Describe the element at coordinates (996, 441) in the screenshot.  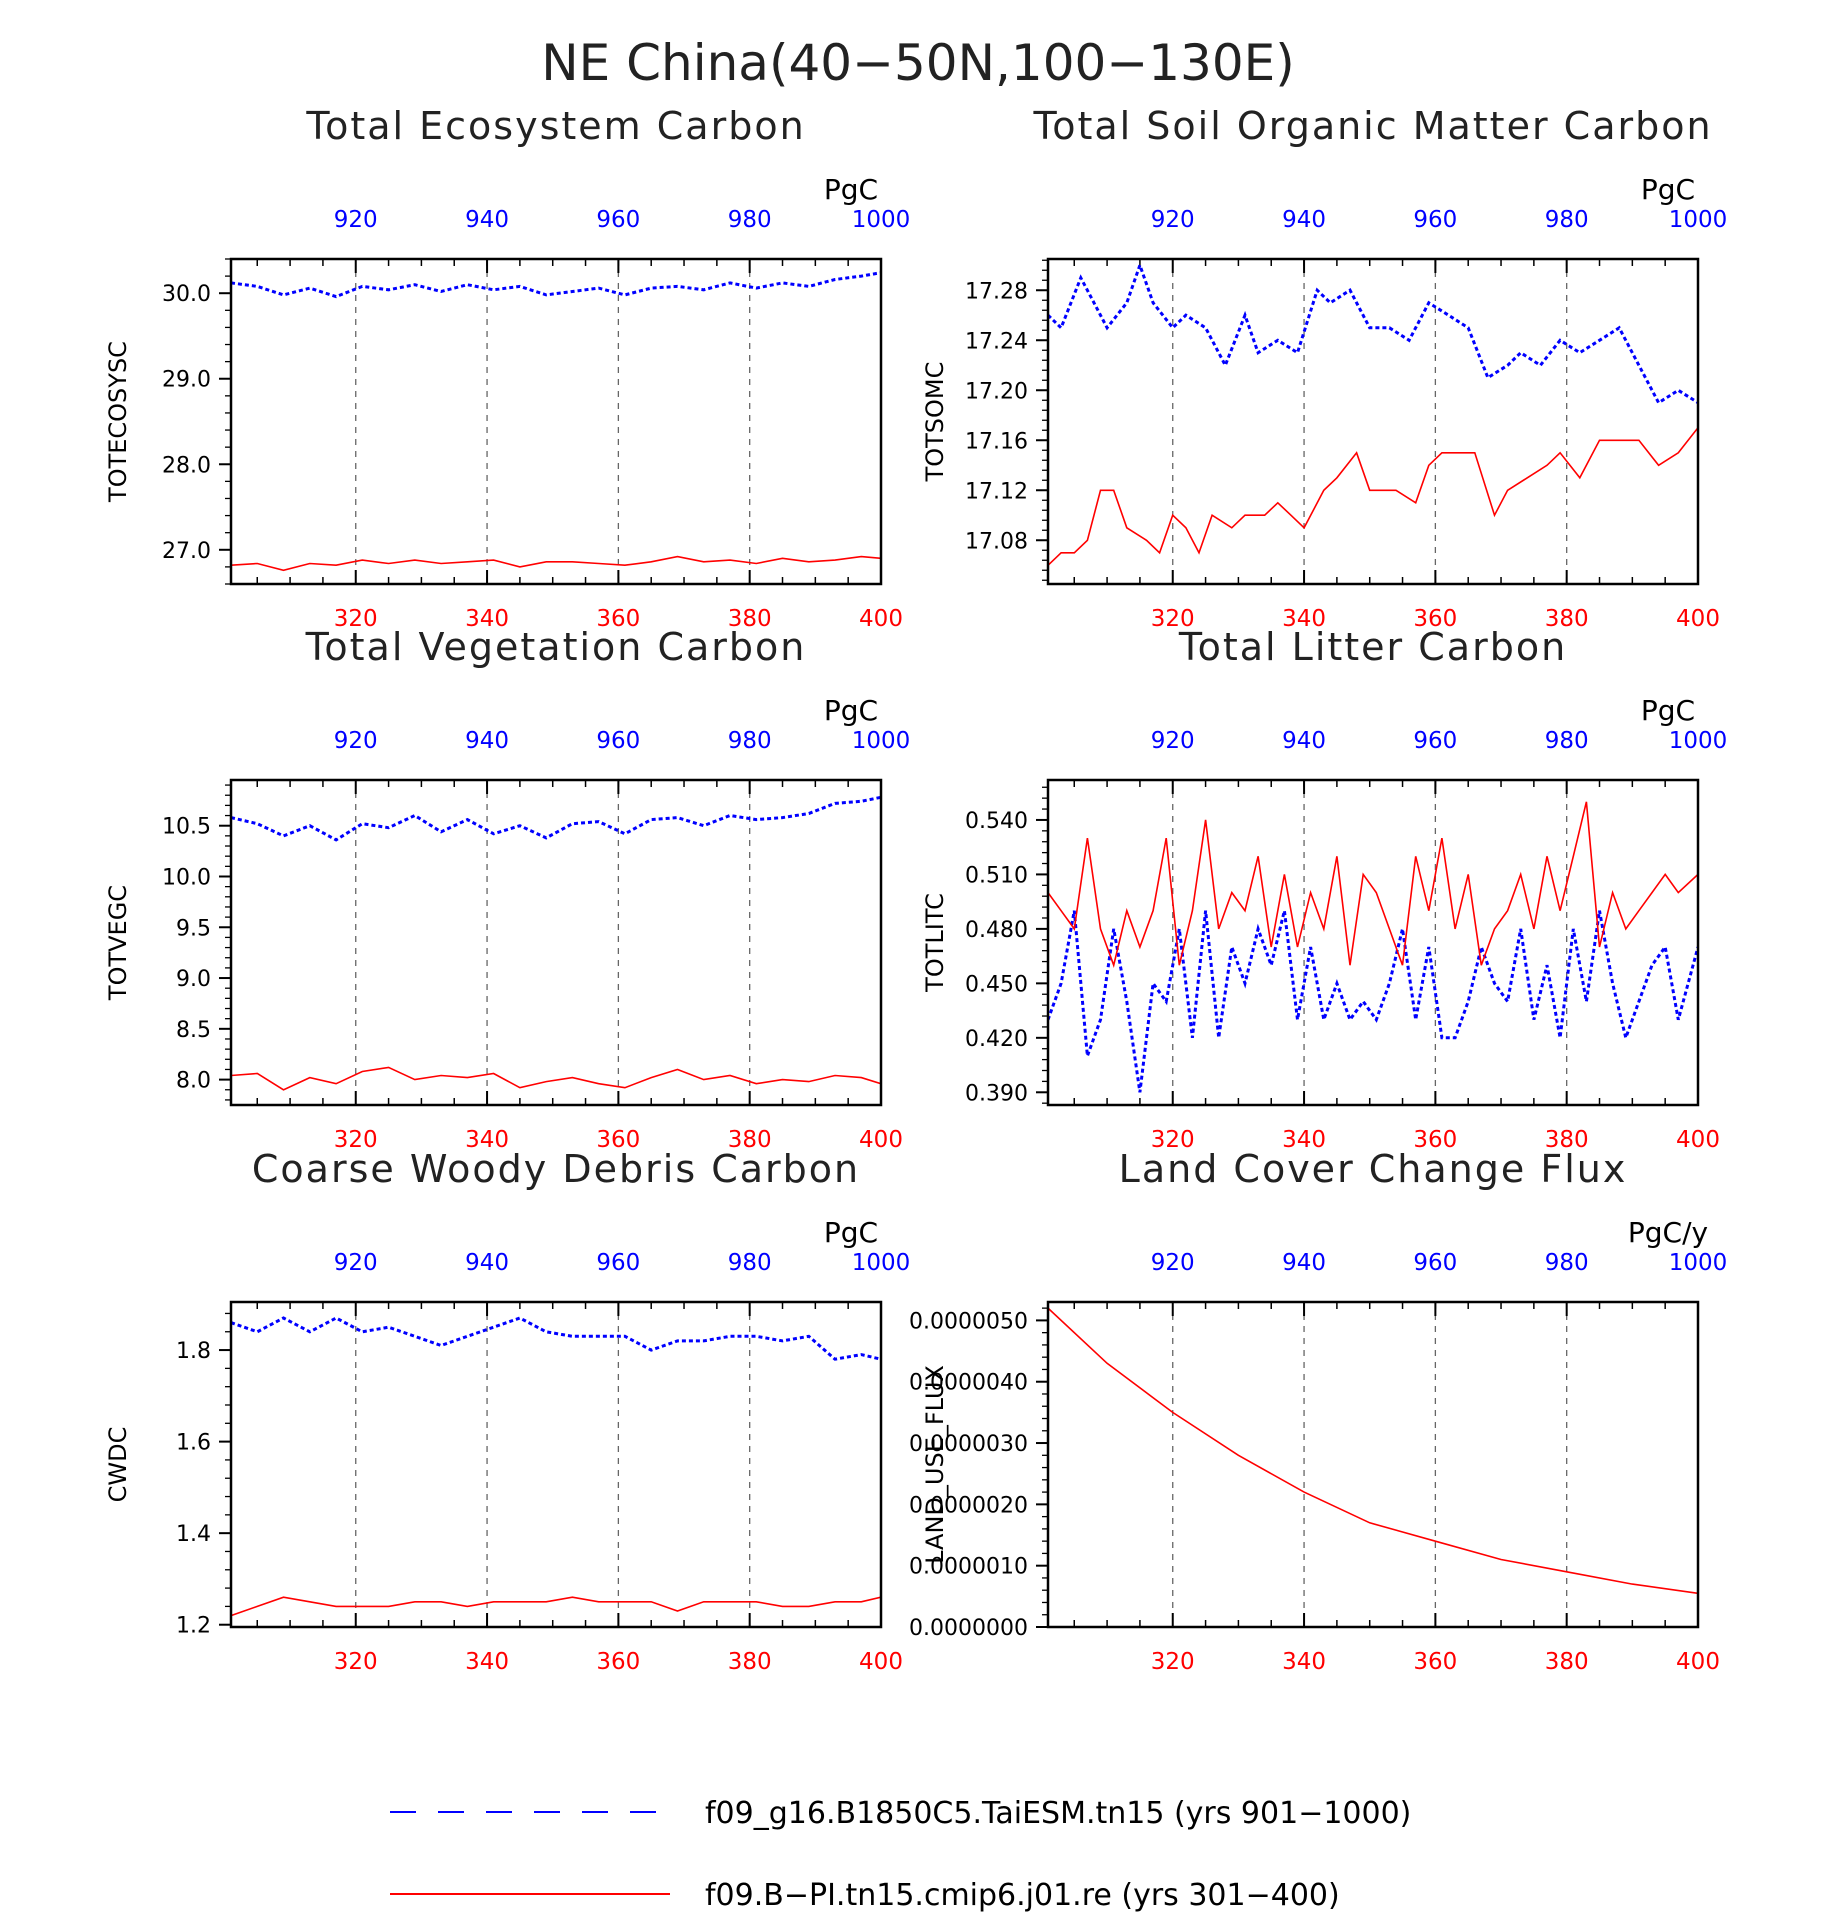
I see `y-tick-label: 17.16` at that location.